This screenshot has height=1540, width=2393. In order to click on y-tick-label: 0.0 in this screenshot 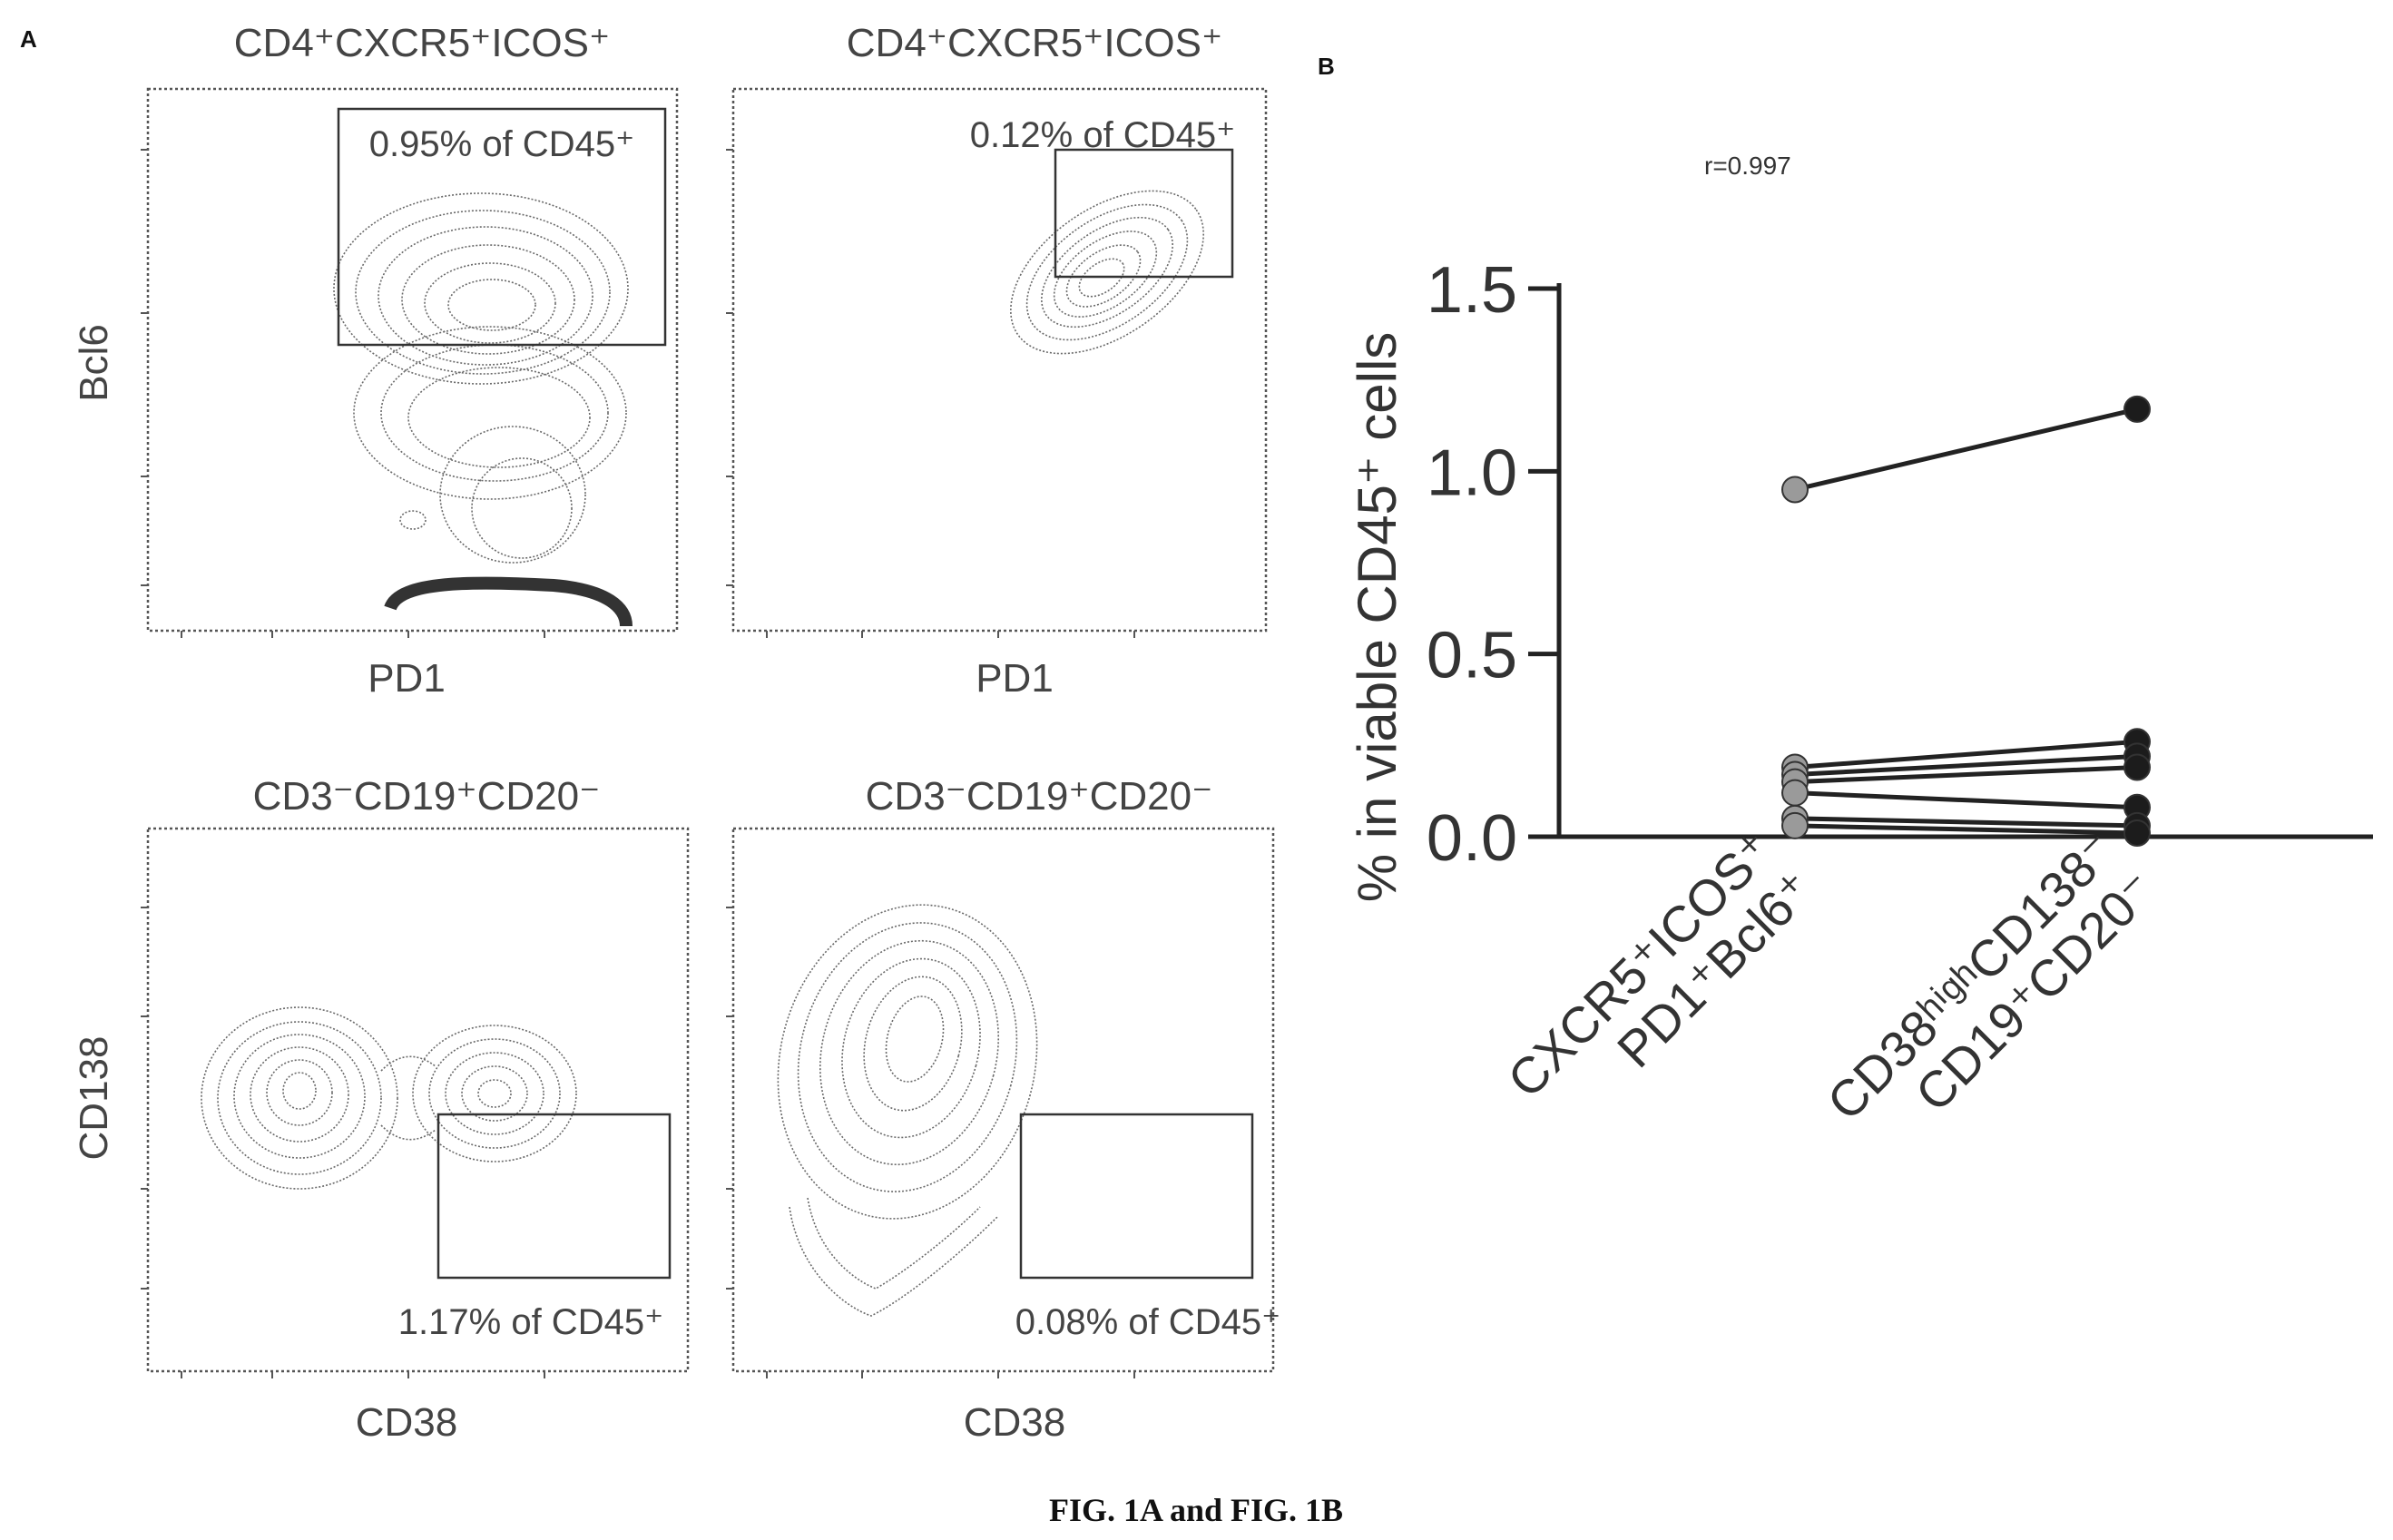, I will do `click(1472, 838)`.